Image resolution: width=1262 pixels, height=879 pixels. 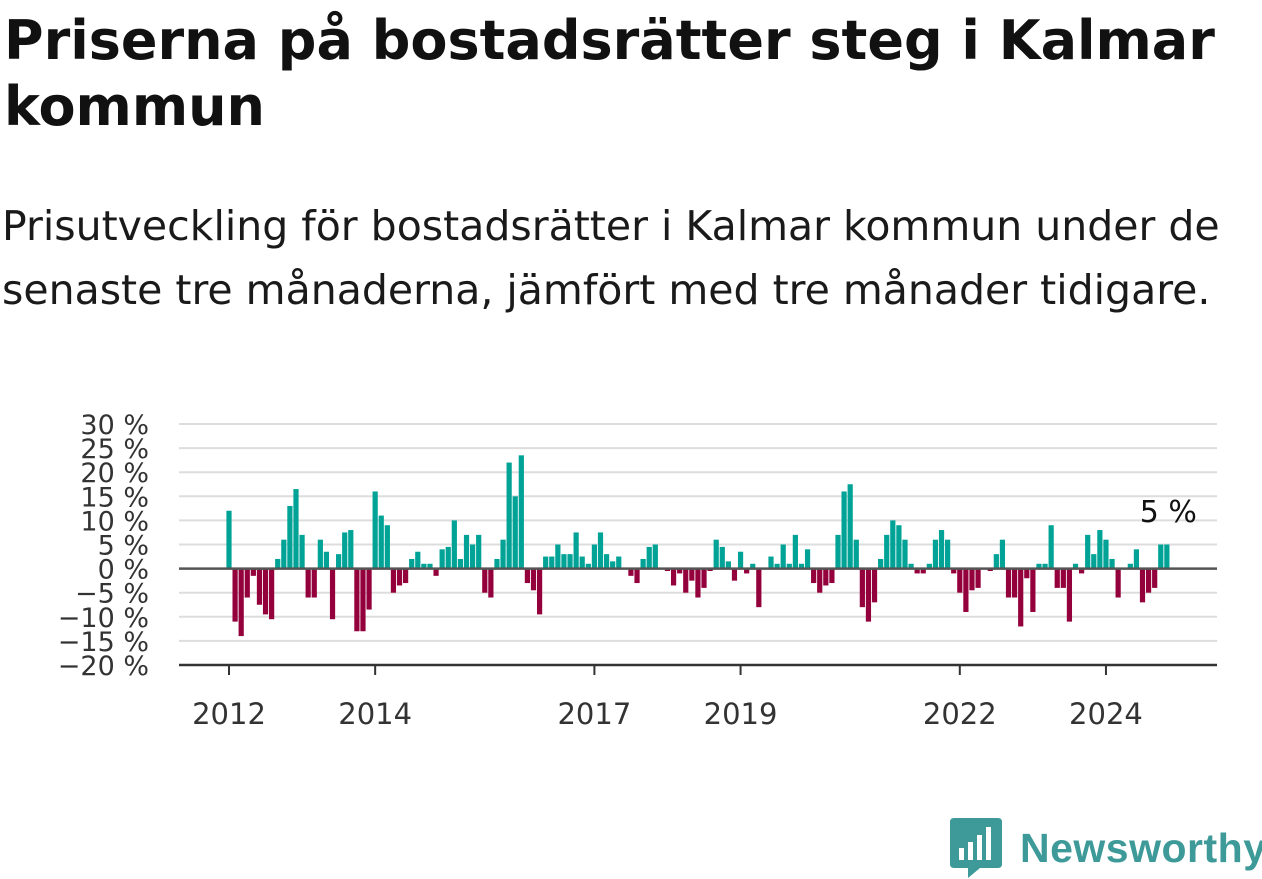 What do you see at coordinates (112, 594) in the screenshot?
I see `y-tick-label: −5 %` at bounding box center [112, 594].